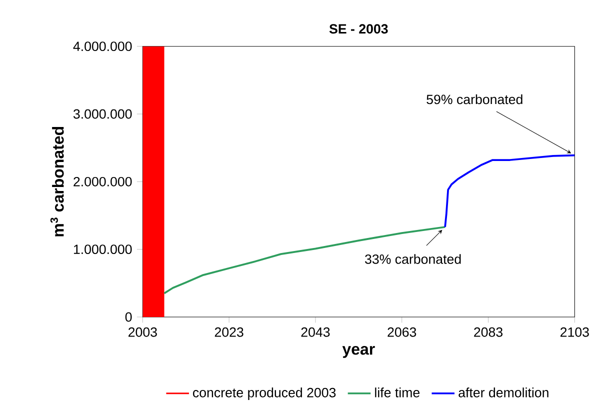 Image resolution: width=594 pixels, height=407 pixels. What do you see at coordinates (574, 332) in the screenshot?
I see `x-tick-label: 2103` at bounding box center [574, 332].